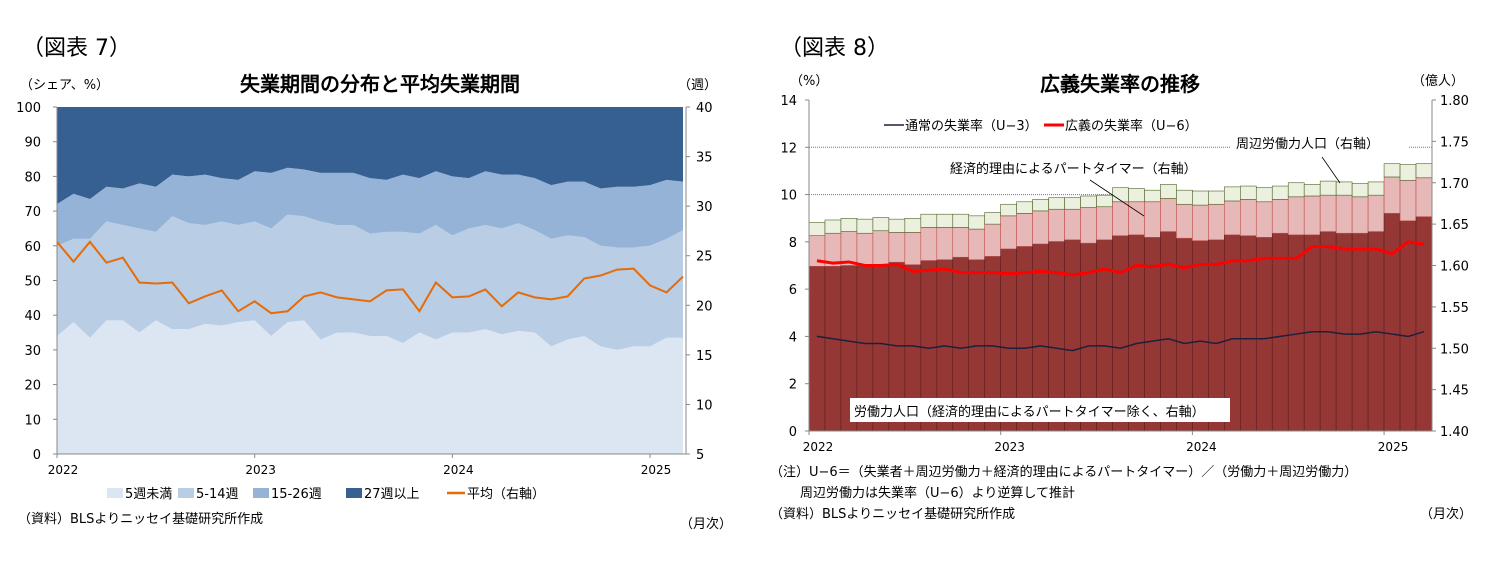 The width and height of the screenshot is (1487, 568). Describe the element at coordinates (1454, 349) in the screenshot. I see `y2-tick-label: 1.50` at that location.